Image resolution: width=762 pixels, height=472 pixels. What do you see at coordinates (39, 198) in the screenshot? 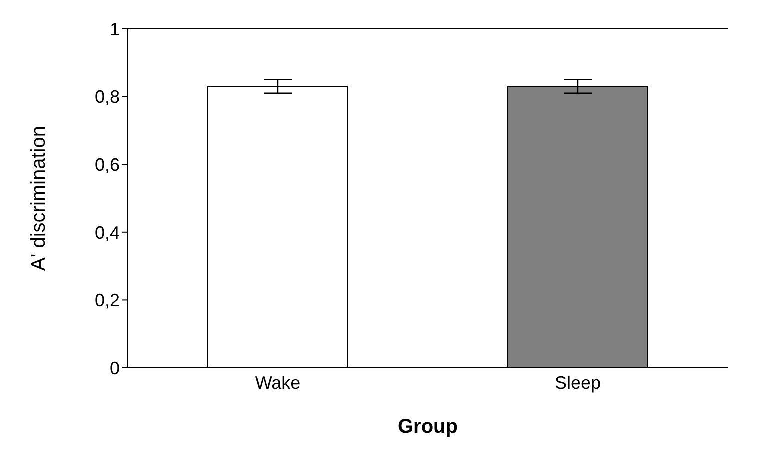
I see `y-axis-title: A' discrimination` at bounding box center [39, 198].